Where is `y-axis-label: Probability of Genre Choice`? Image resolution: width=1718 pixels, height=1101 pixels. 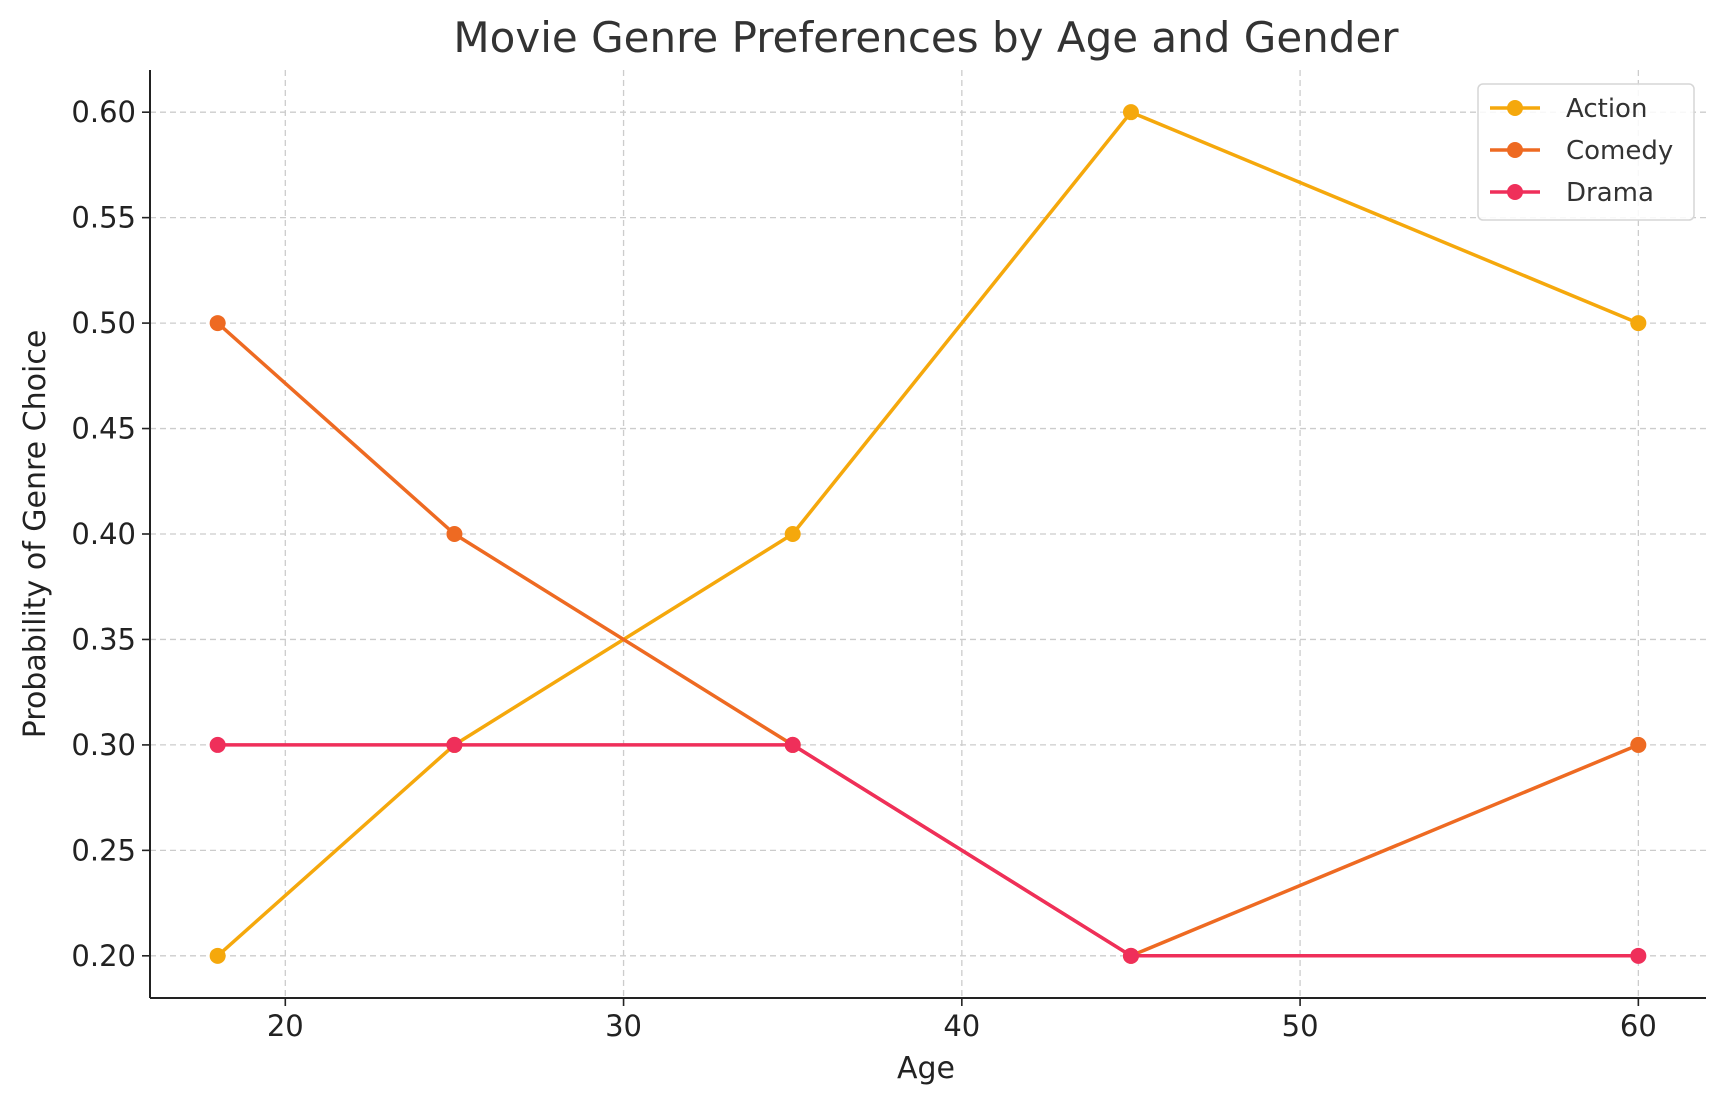 y-axis-label: Probability of Genre Choice is located at coordinates (35, 534).